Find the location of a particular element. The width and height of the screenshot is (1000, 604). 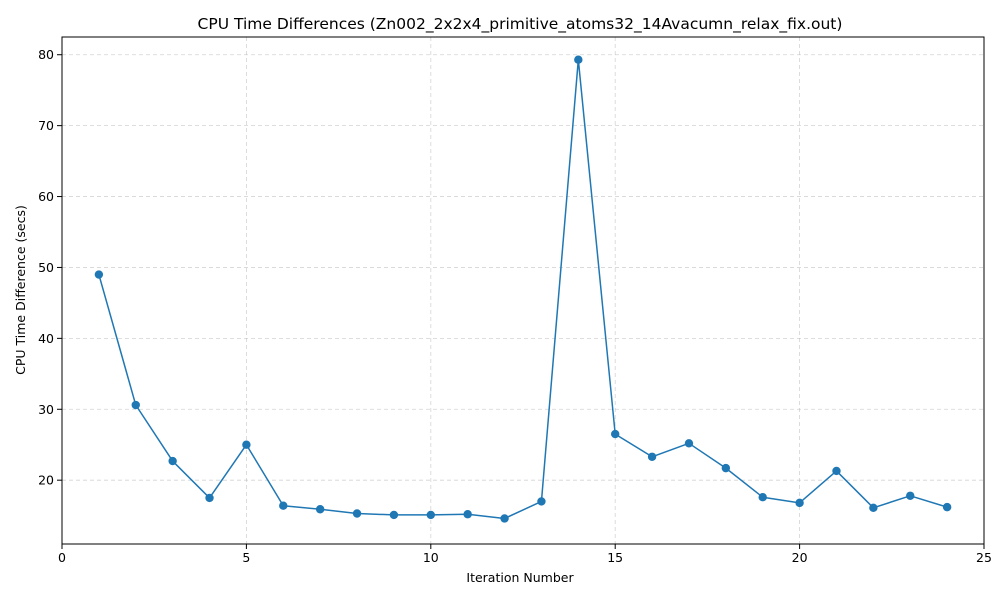

x-tick-label-15: 15 is located at coordinates (615, 557).